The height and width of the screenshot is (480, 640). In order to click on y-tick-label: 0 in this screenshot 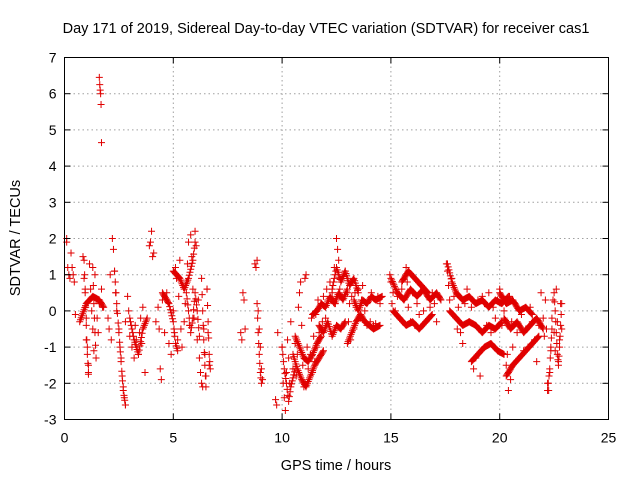, I will do `click(53, 311)`.